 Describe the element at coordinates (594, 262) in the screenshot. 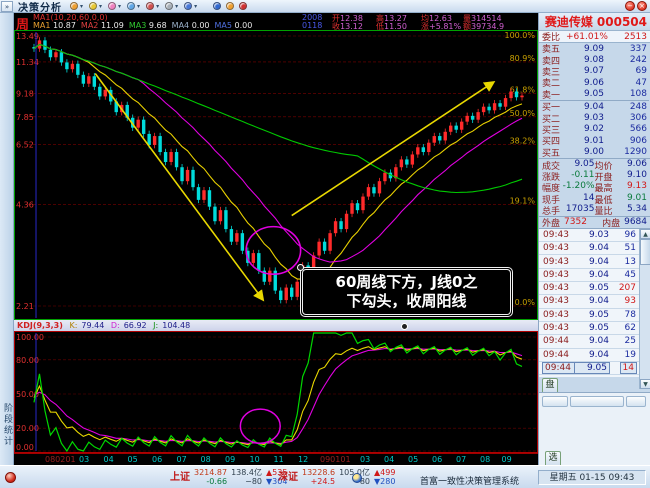

I see `tick-row: 09:43 9.04 13` at that location.